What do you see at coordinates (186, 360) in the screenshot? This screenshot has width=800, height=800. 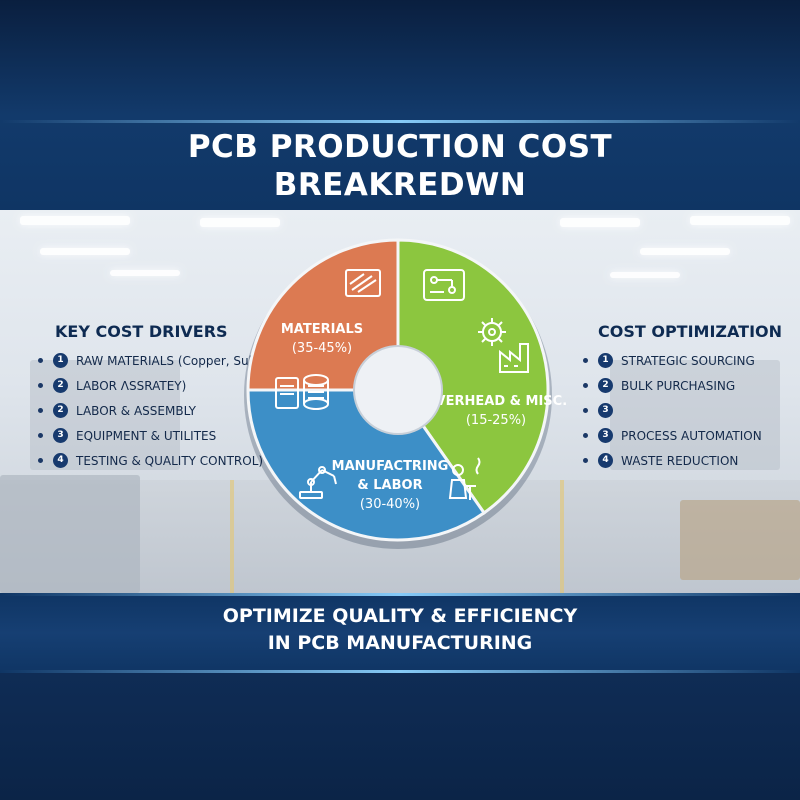 I see `cost-driver-item-label: RAW MATERIALS (Copper, Subtrates)` at bounding box center [186, 360].